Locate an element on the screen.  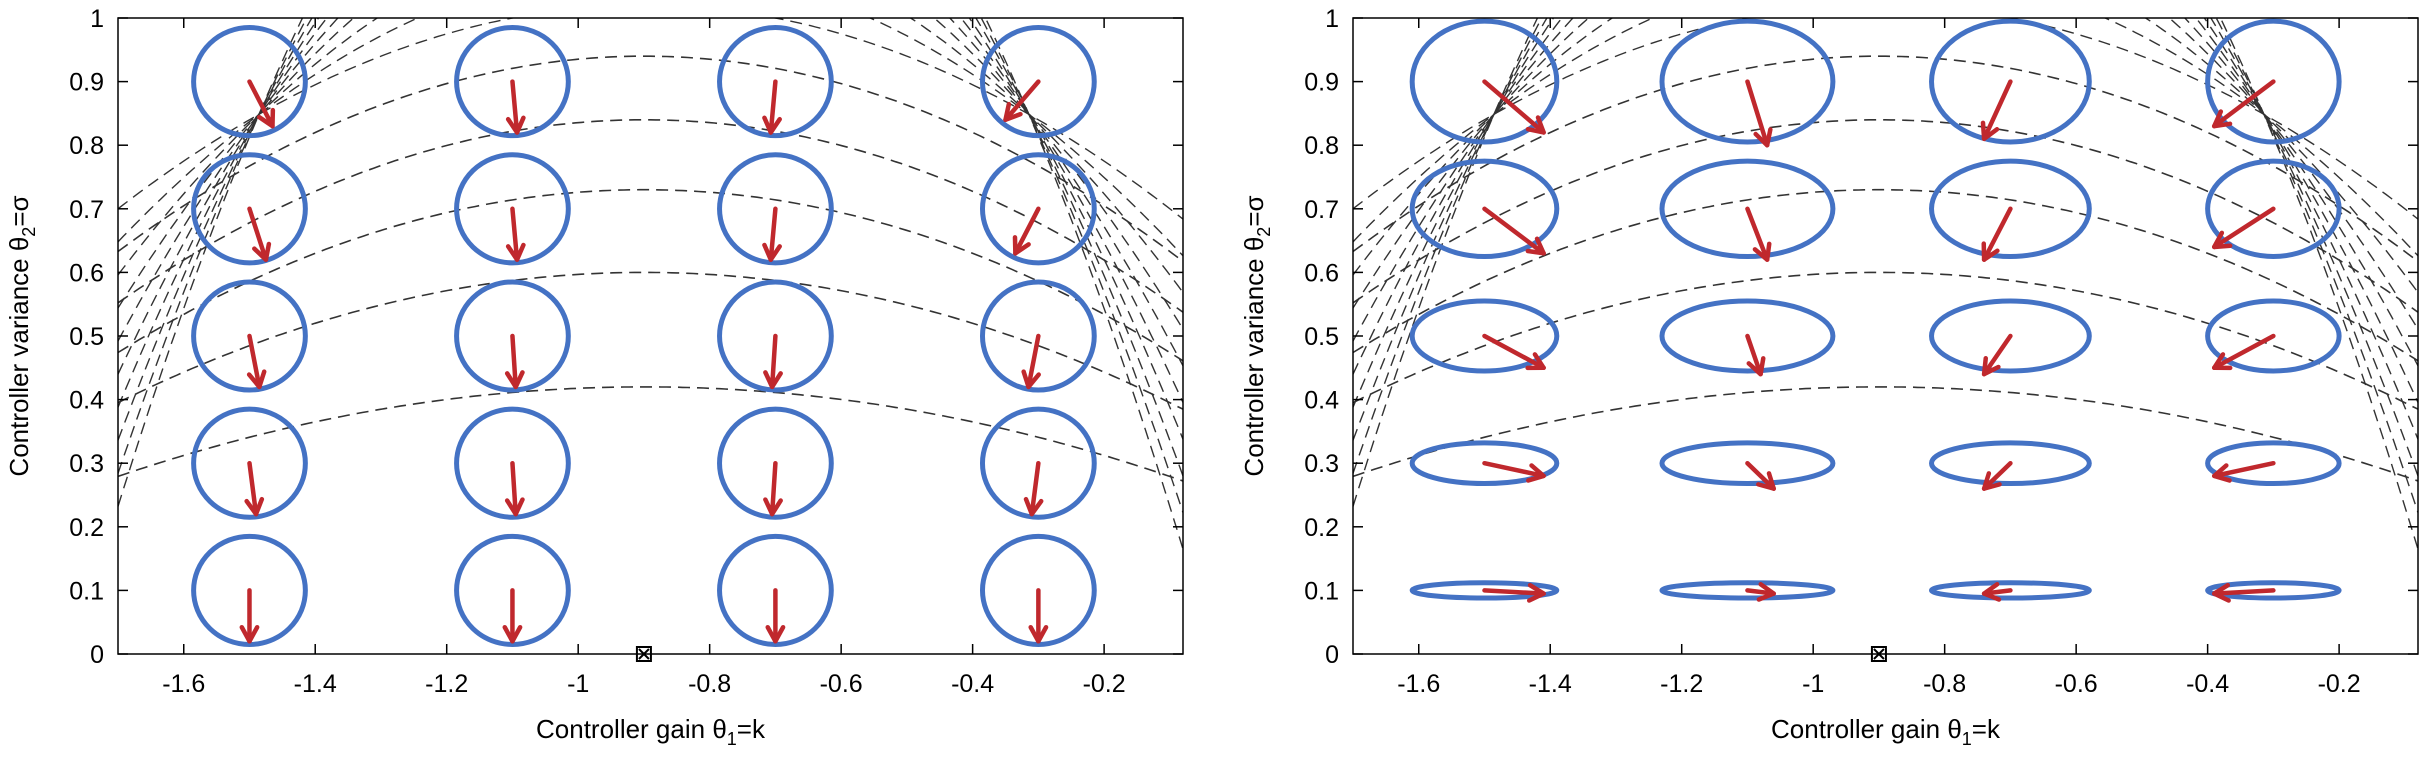
y-tick-label: 0.5 is located at coordinates (1321, 337).